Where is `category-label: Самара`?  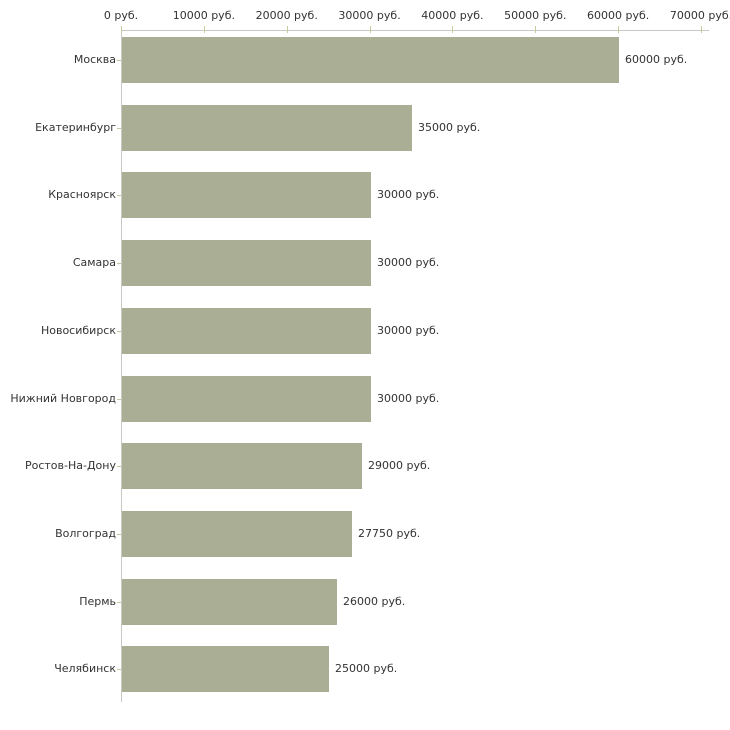
category-label: Самара is located at coordinates (94, 262).